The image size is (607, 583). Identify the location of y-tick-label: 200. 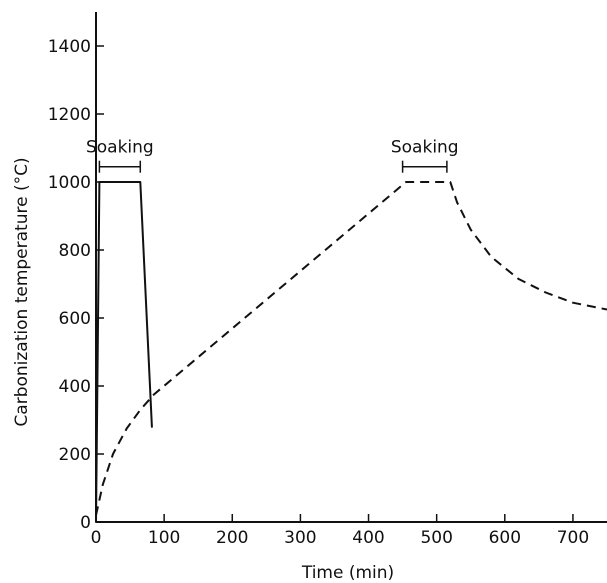
(75, 455).